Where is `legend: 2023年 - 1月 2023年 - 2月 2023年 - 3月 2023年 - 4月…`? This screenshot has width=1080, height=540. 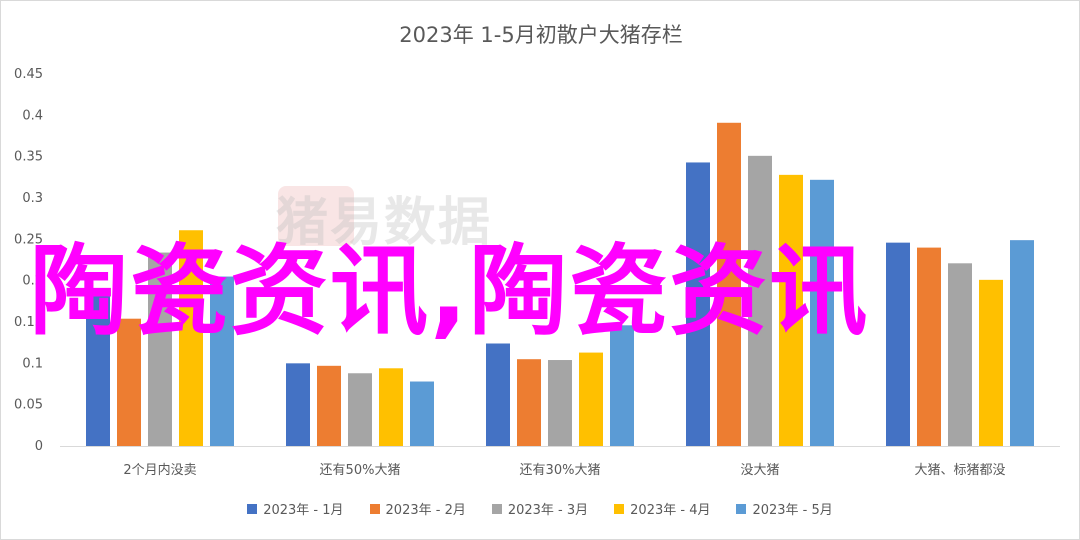 legend: 2023年 - 1月 2023年 - 2月 2023年 - 3月 2023年 - 4月… is located at coordinates (540, 508).